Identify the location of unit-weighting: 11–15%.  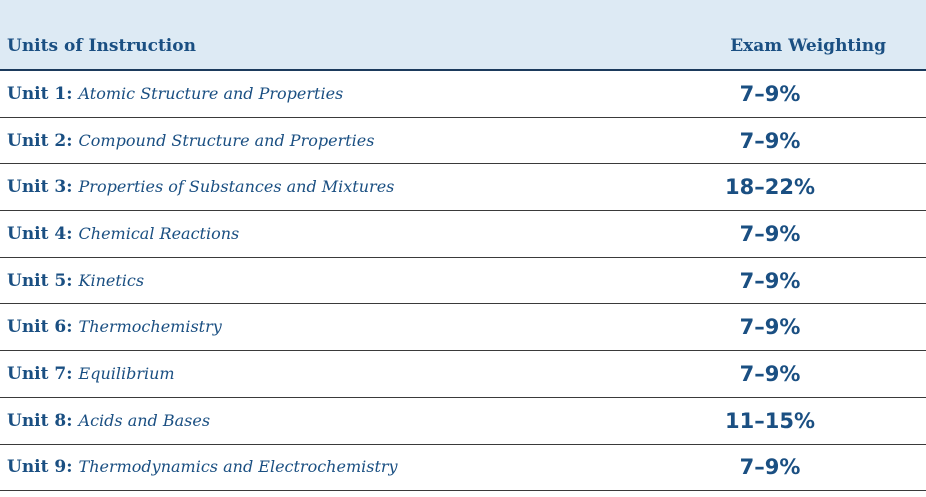
(770, 420).